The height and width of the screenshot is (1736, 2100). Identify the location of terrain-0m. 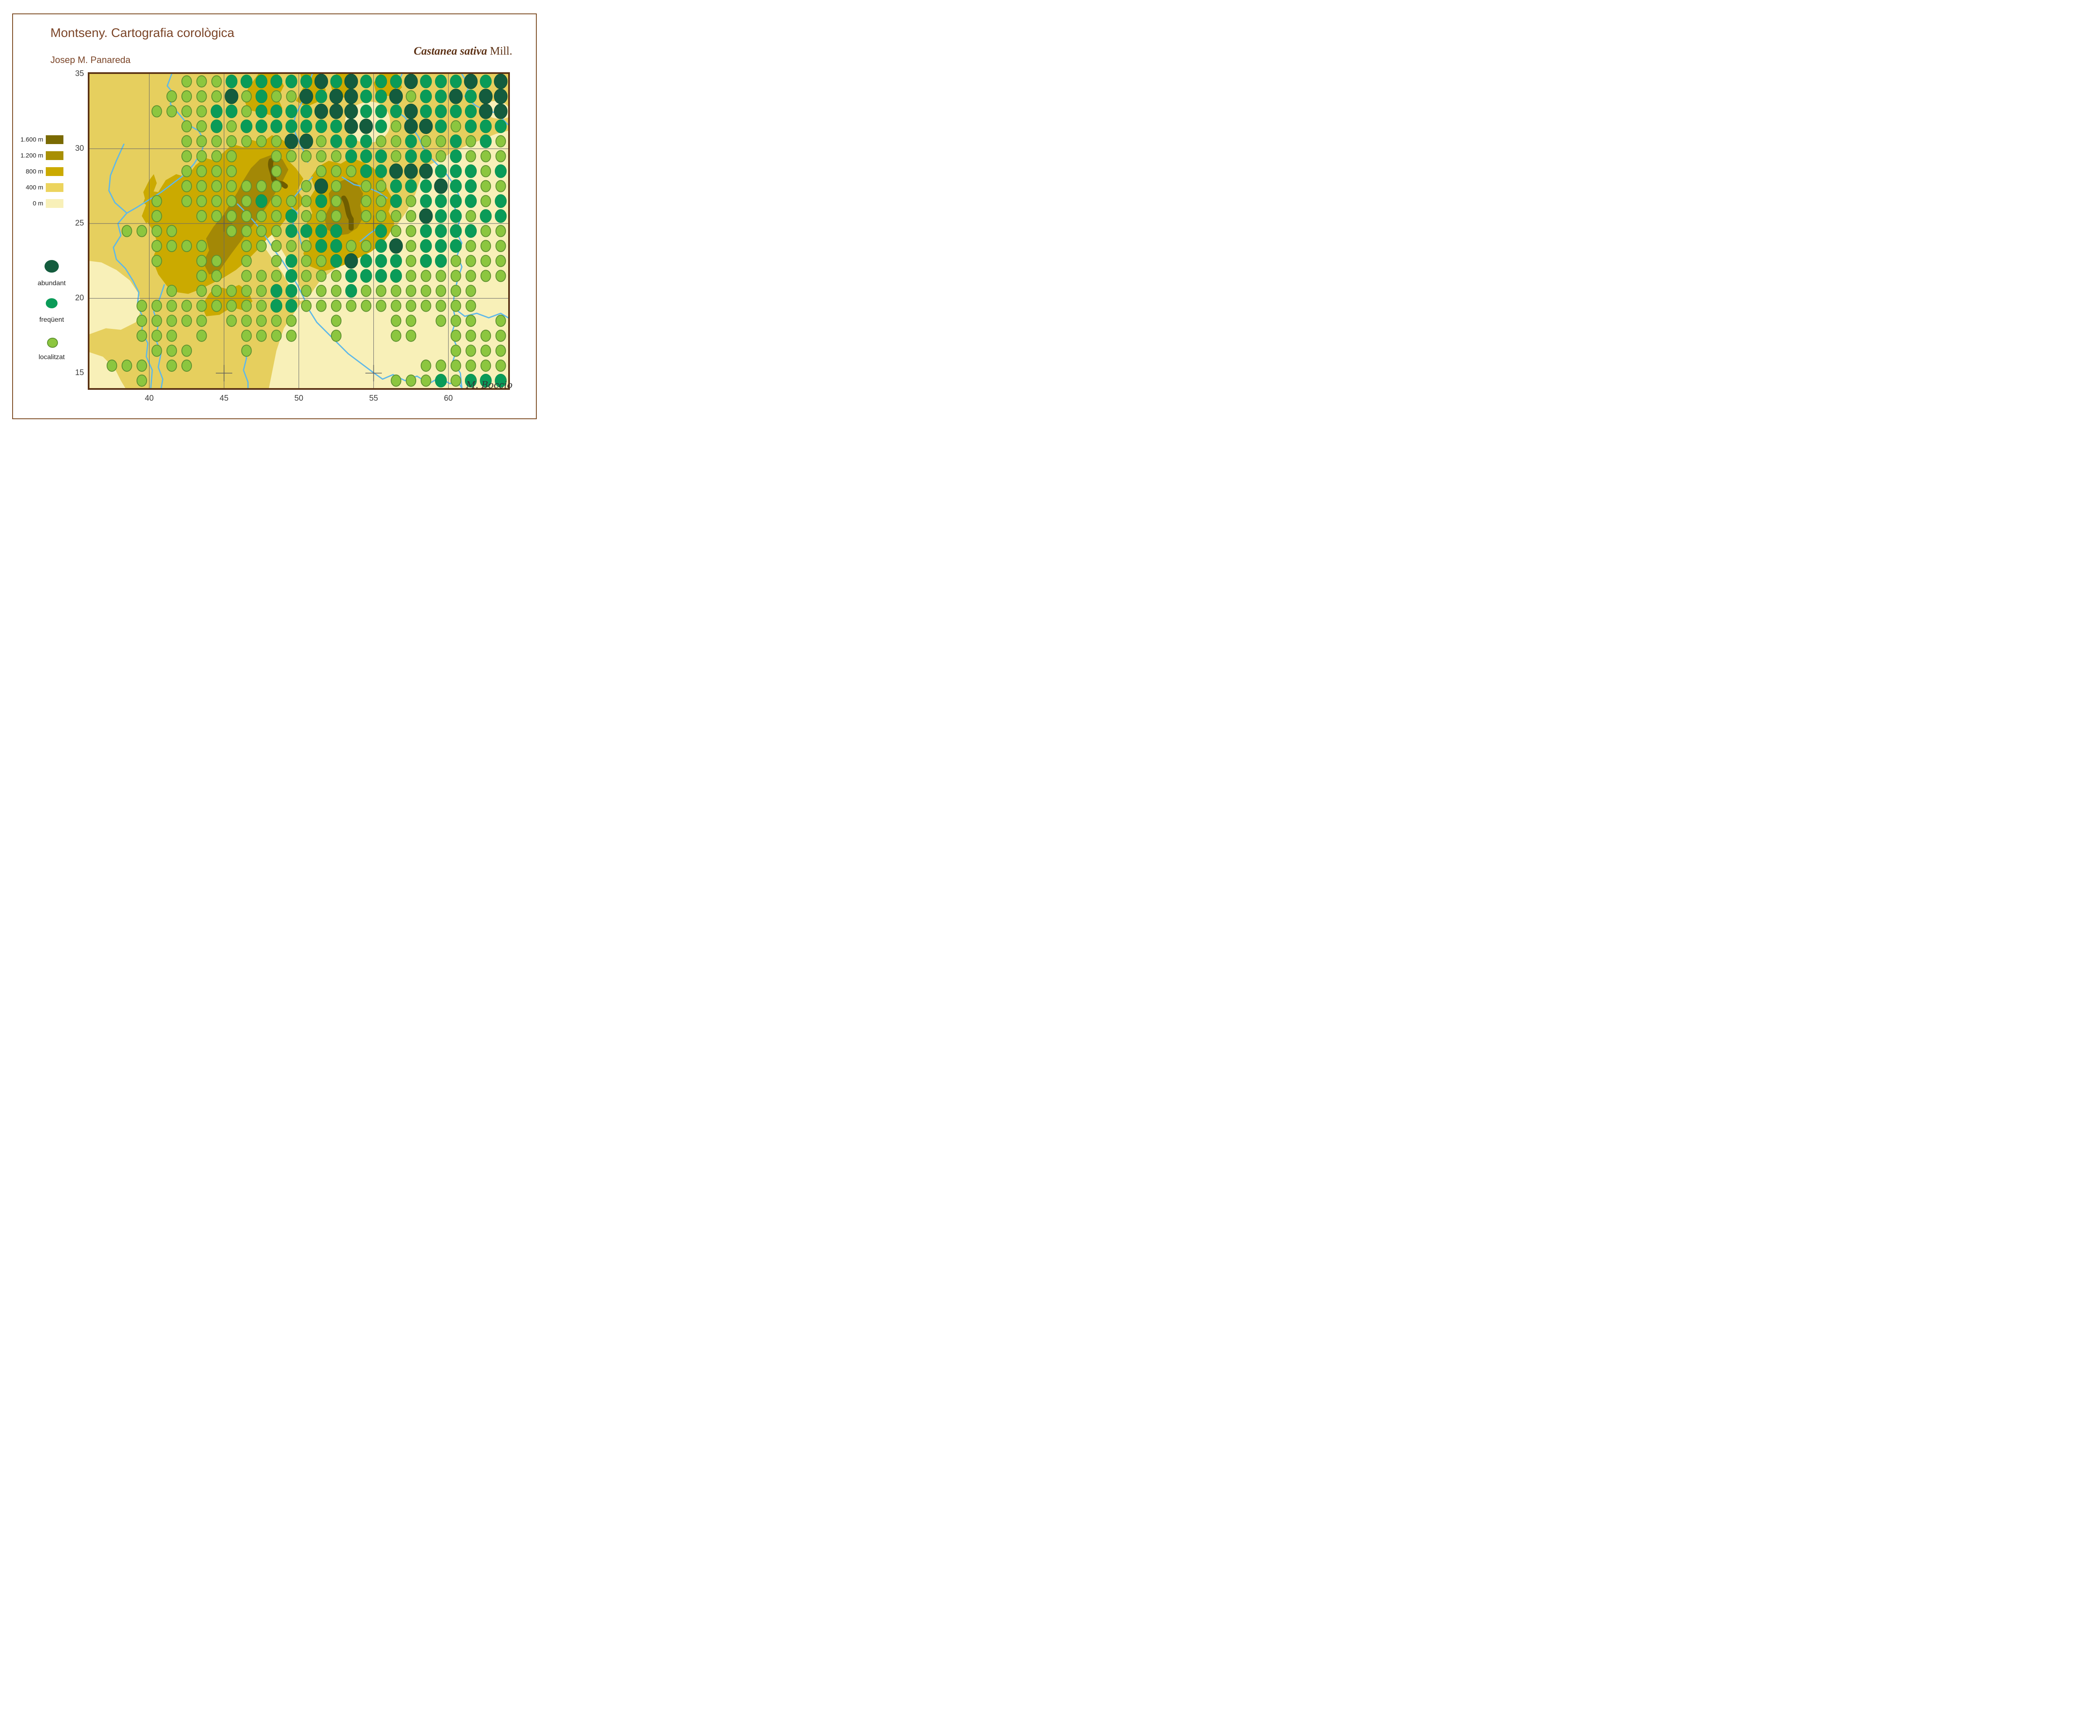
(107, 370).